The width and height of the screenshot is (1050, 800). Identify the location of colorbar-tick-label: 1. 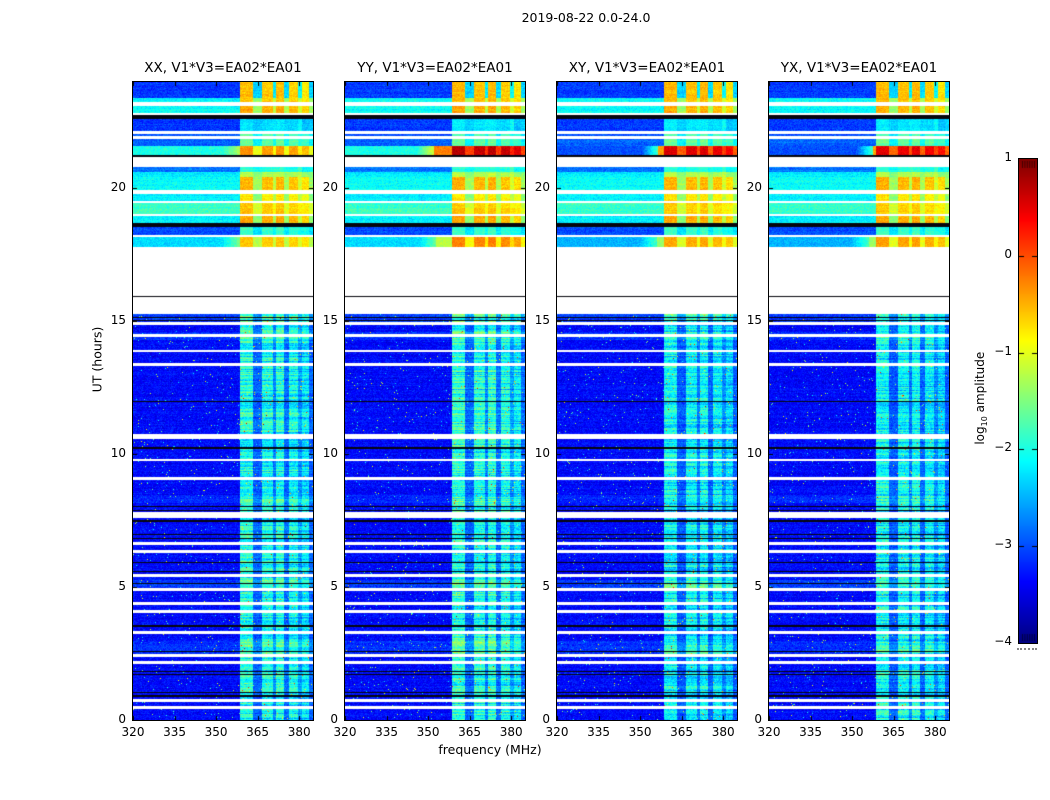
(1008, 157).